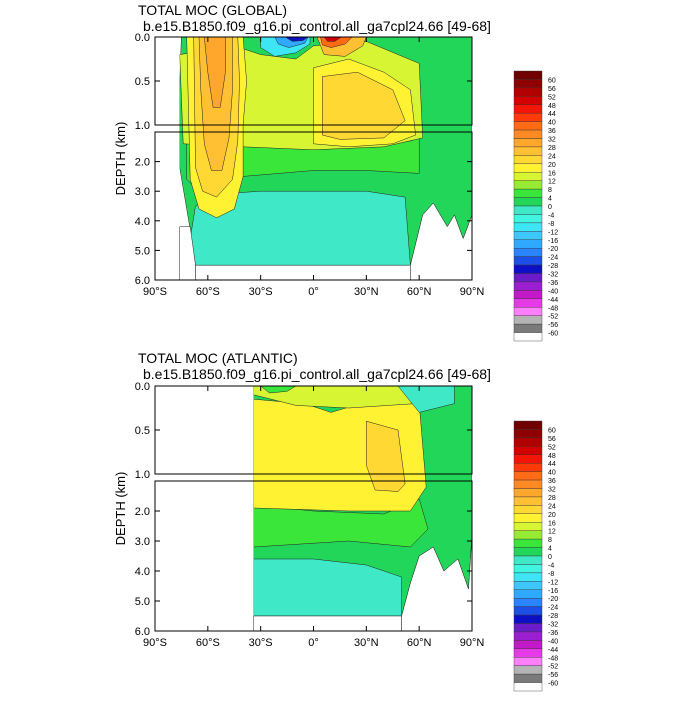 The width and height of the screenshot is (700, 705). I want to click on colorbar-label: 56, so click(552, 89).